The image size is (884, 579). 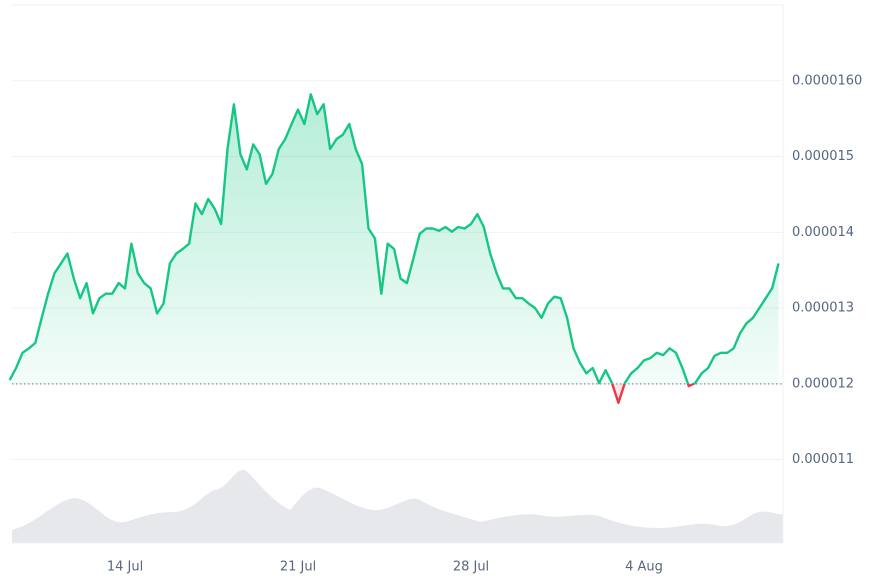 What do you see at coordinates (397, 506) in the screenshot?
I see `volume-area` at bounding box center [397, 506].